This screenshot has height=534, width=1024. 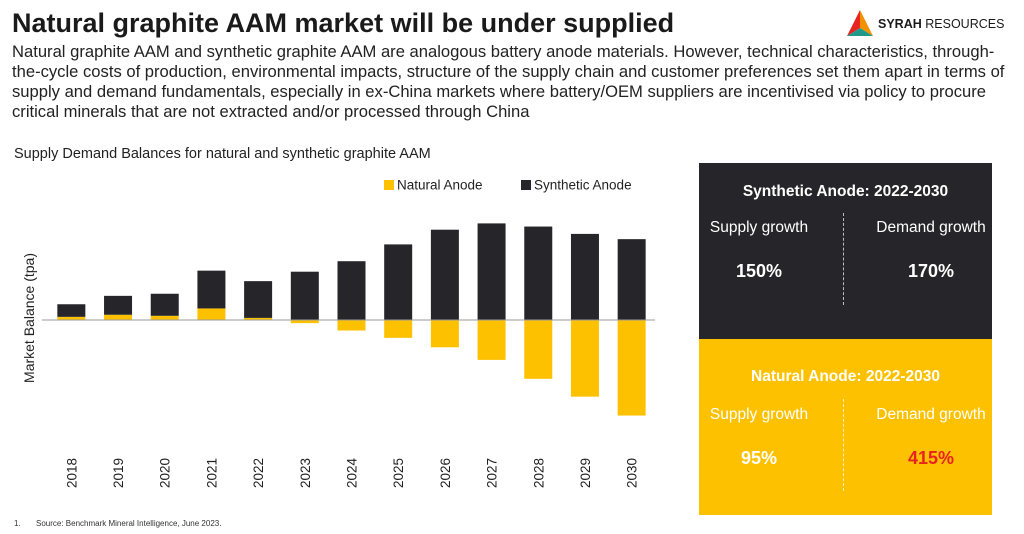 What do you see at coordinates (631, 368) in the screenshot?
I see `bar-natural-2030` at bounding box center [631, 368].